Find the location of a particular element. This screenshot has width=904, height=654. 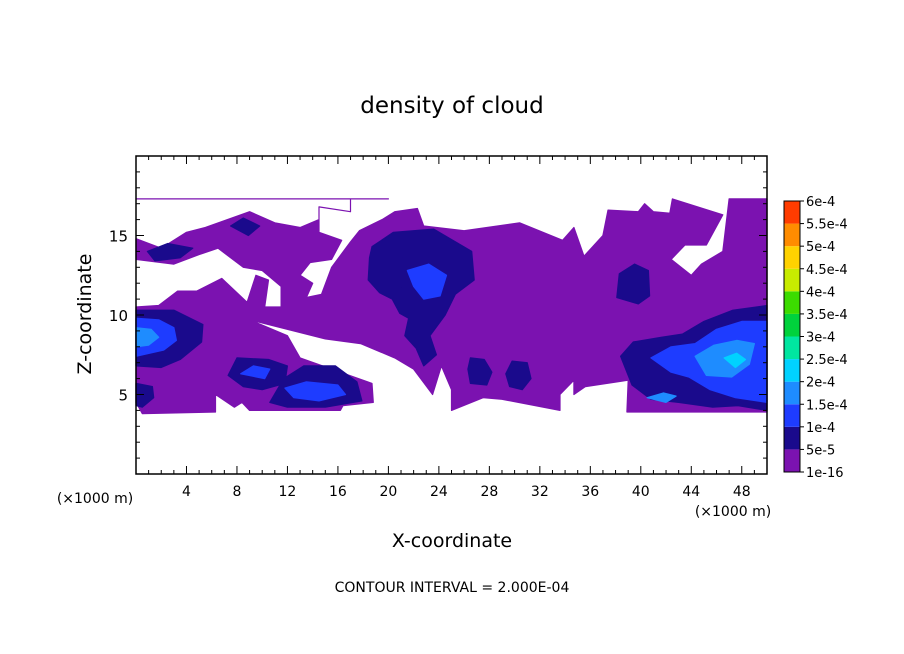

colorbar-label: 6e-4 is located at coordinates (820, 202).